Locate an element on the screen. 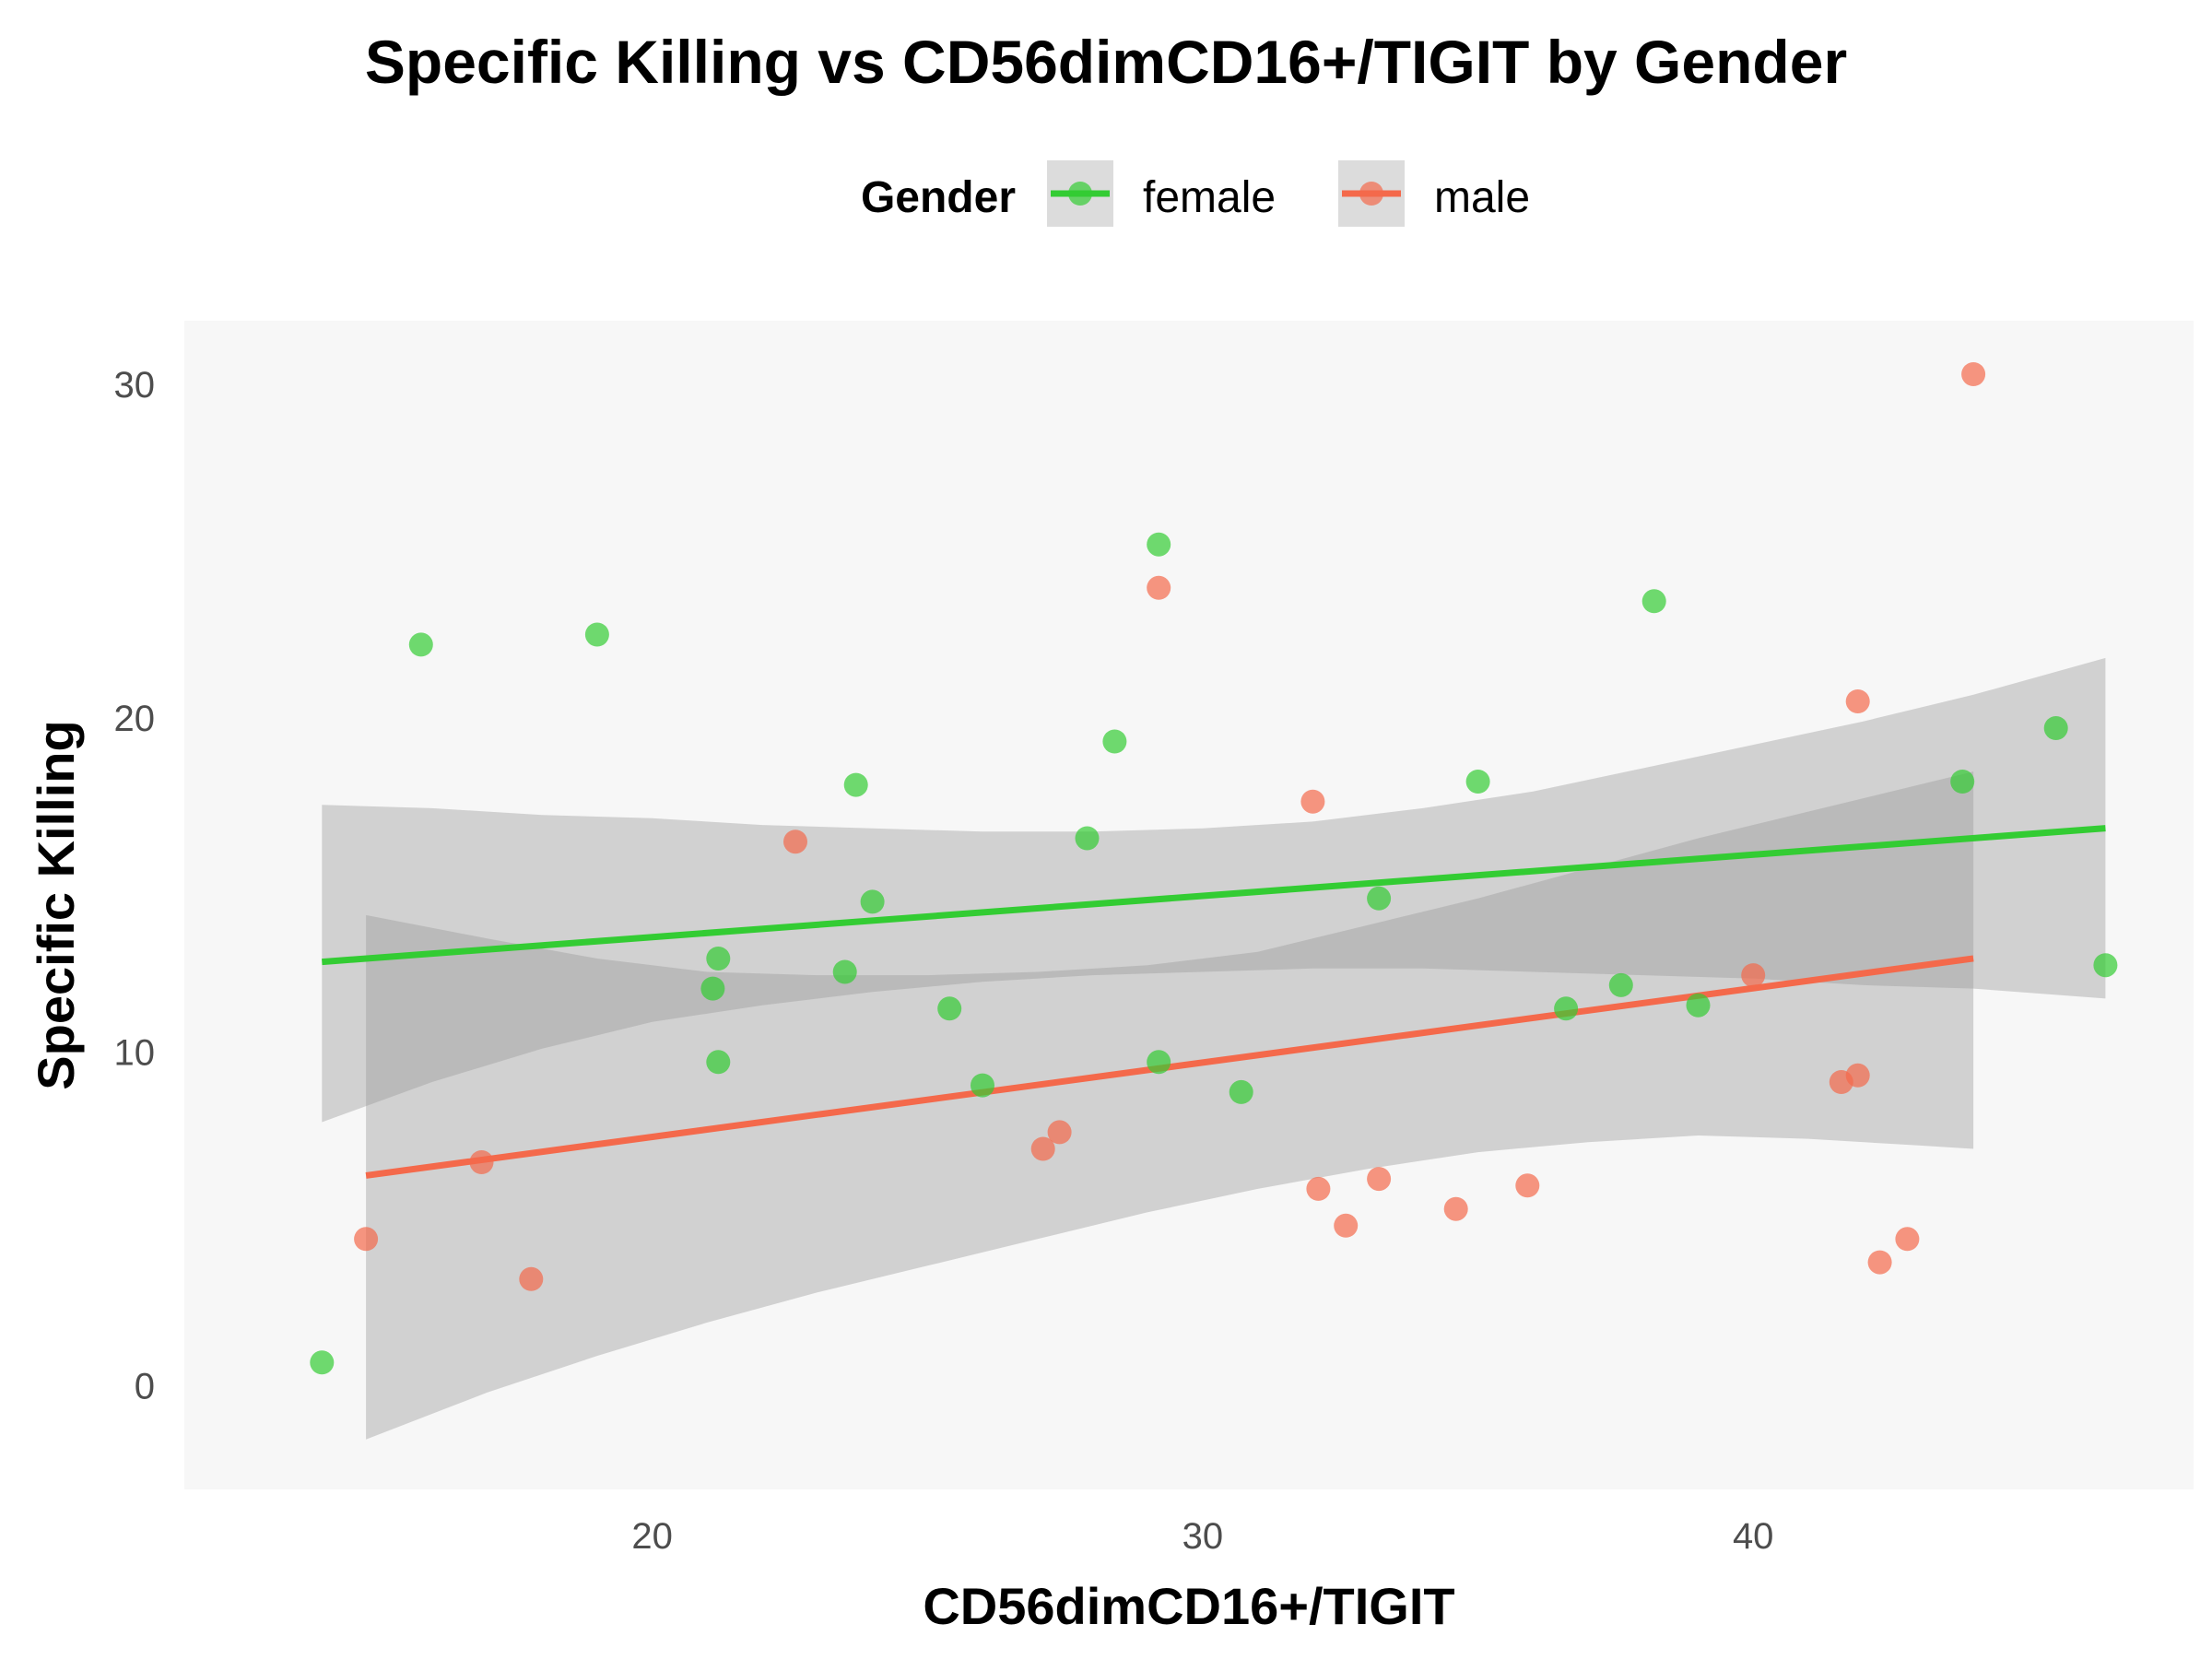 The height and width of the screenshot is (1659, 2212). legend: Gender female male is located at coordinates (1195, 193).